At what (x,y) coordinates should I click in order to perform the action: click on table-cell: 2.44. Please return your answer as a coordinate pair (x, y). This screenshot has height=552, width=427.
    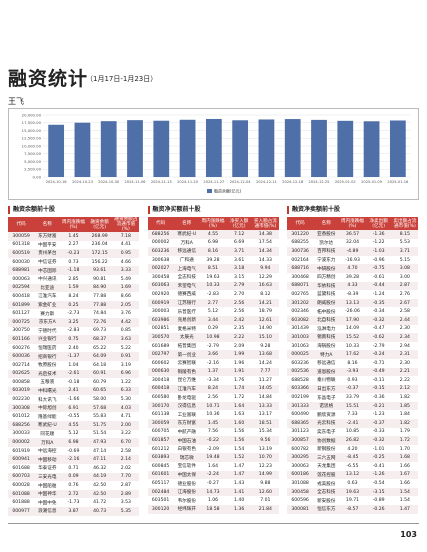
    Looking at the image, I should click on (404, 320).